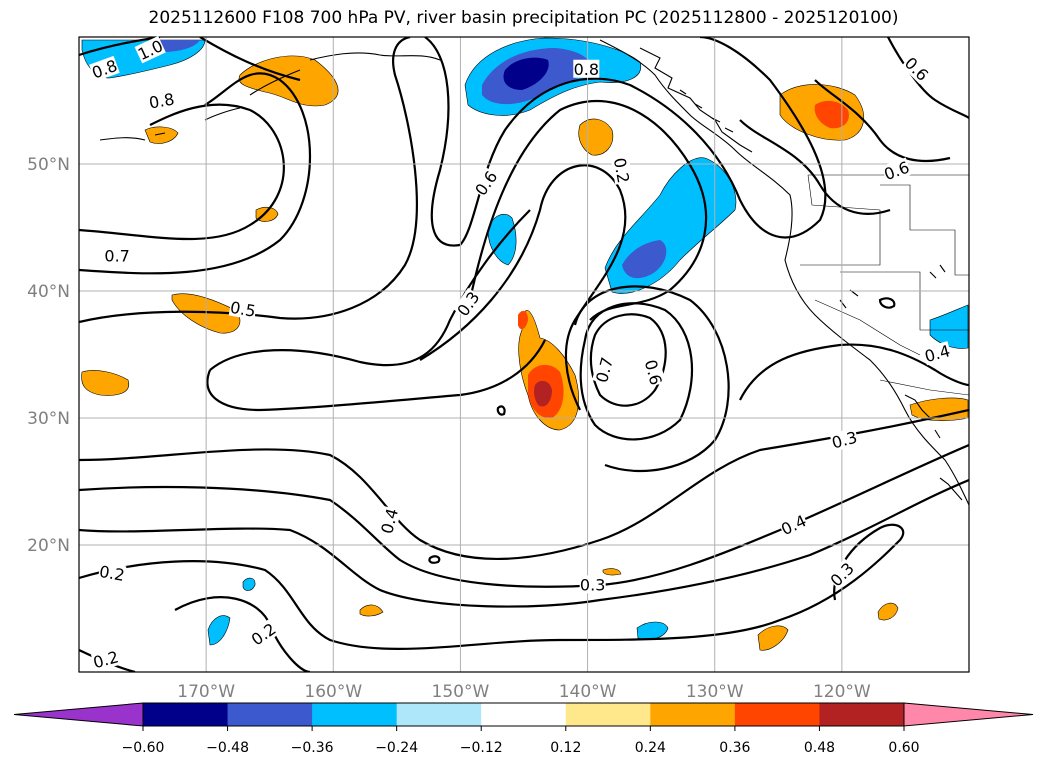  Describe the element at coordinates (396, 748) in the screenshot. I see `colorbar-tick-label: −0.24` at that location.